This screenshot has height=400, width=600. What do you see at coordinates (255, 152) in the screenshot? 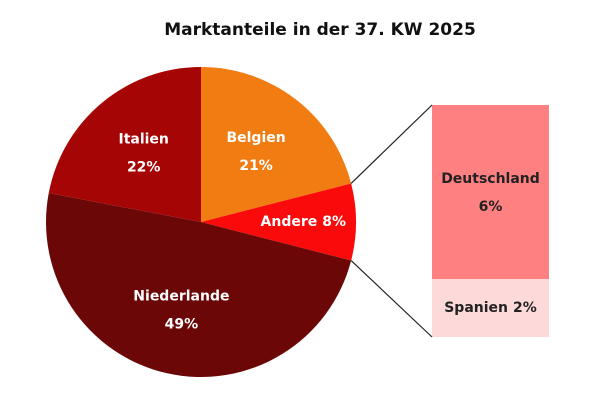
I see `slice-label: Belgien 21%` at bounding box center [255, 152].